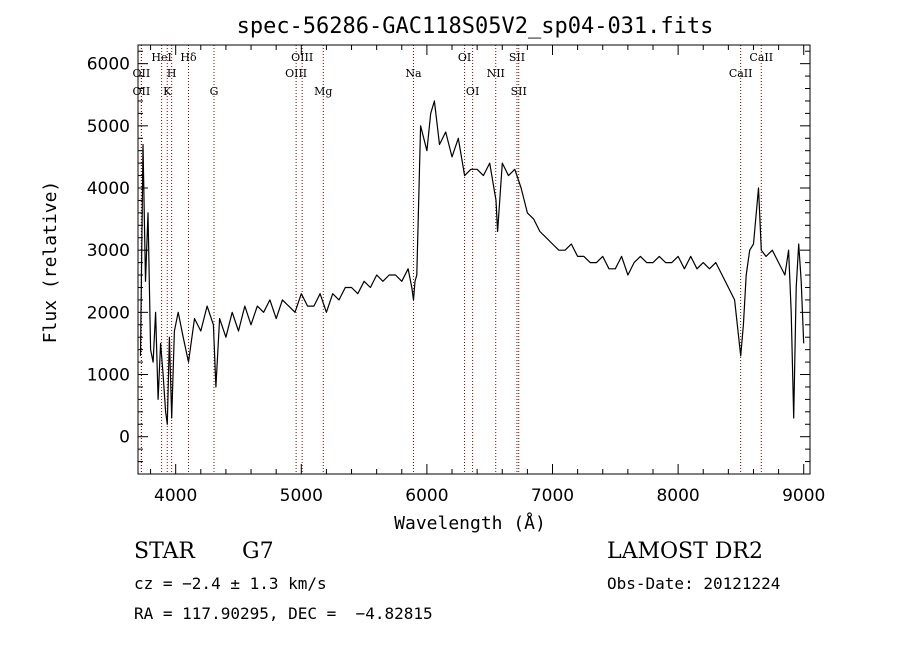 This screenshot has width=900, height=649. What do you see at coordinates (124, 438) in the screenshot?
I see `y-tick-label: 0` at bounding box center [124, 438].